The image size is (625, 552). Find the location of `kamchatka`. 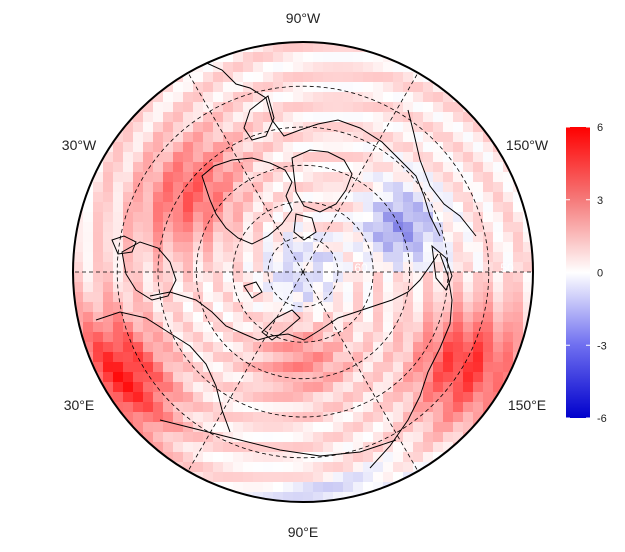

kamchatka is located at coordinates (442, 267).